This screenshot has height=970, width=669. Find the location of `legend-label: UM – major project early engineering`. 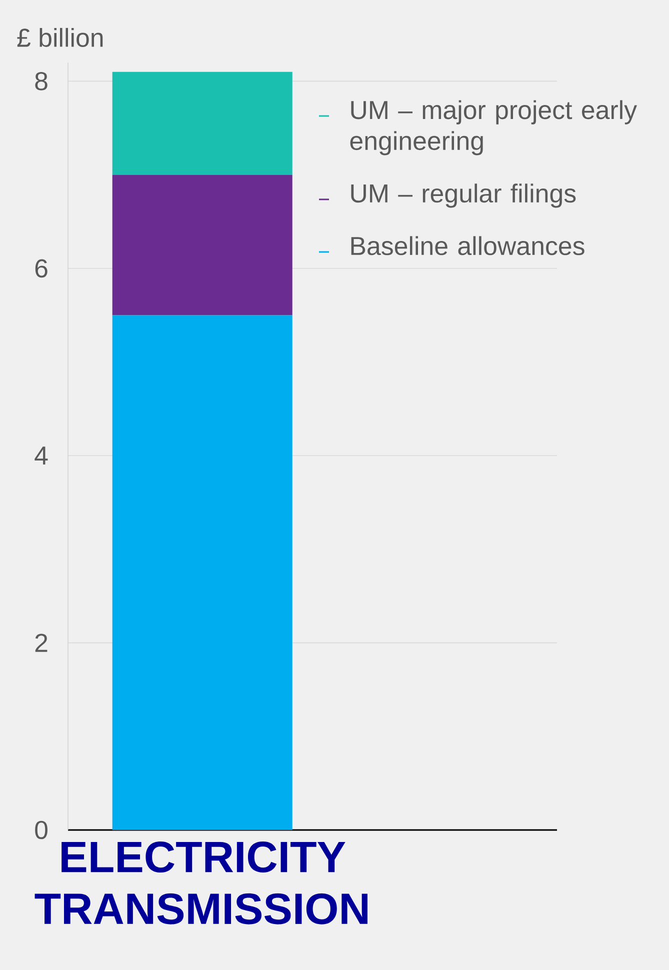

legend-label: UM – major project early engineering is located at coordinates (493, 128).